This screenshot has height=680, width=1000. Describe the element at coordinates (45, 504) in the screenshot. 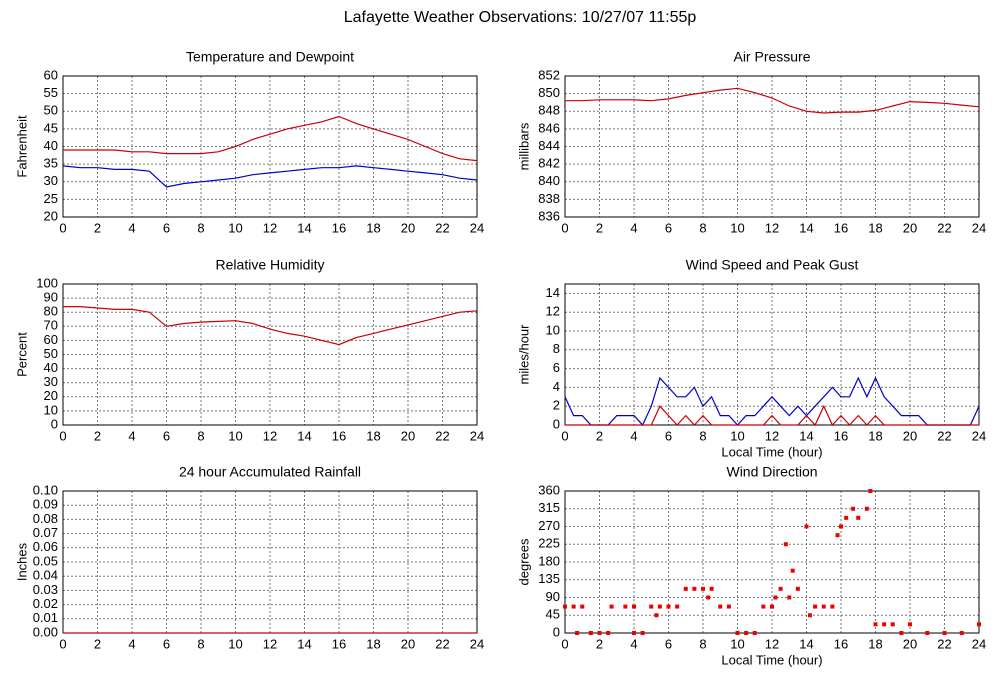

I see `y-tick-label: 0.09` at that location.